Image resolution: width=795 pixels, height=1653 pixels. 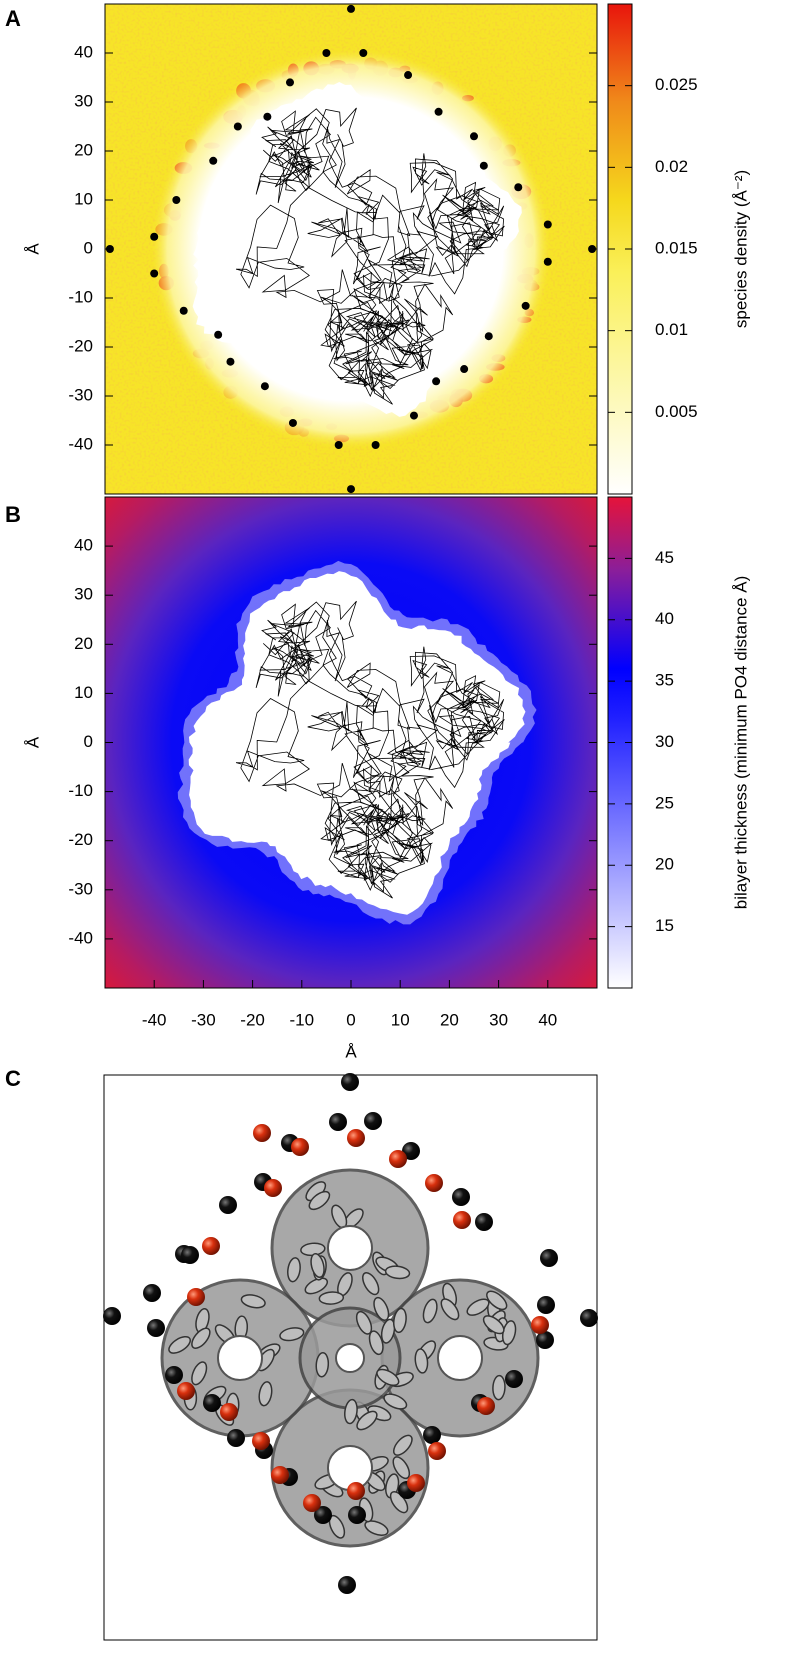 What do you see at coordinates (664, 557) in the screenshot?
I see `colorbar-tick-label: 45` at bounding box center [664, 557].